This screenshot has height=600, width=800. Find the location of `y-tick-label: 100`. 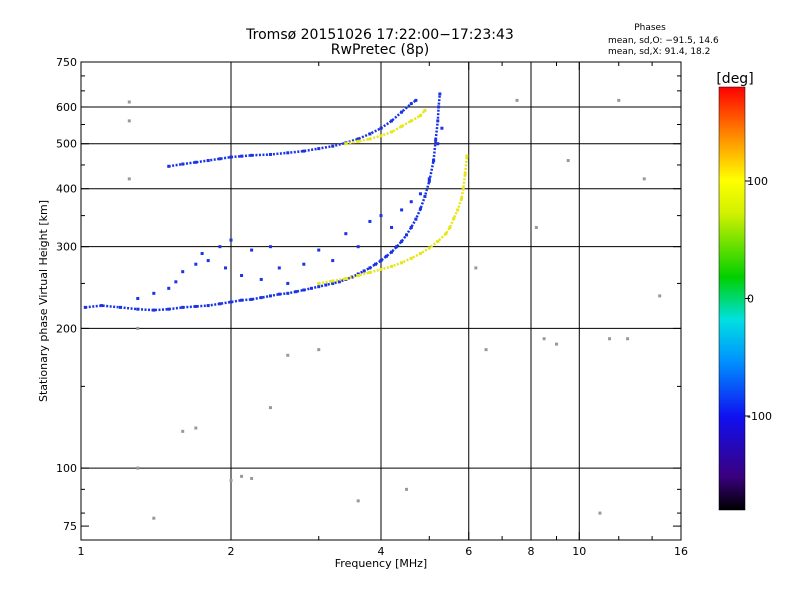

y-tick-label: 100 is located at coordinates (66, 468).